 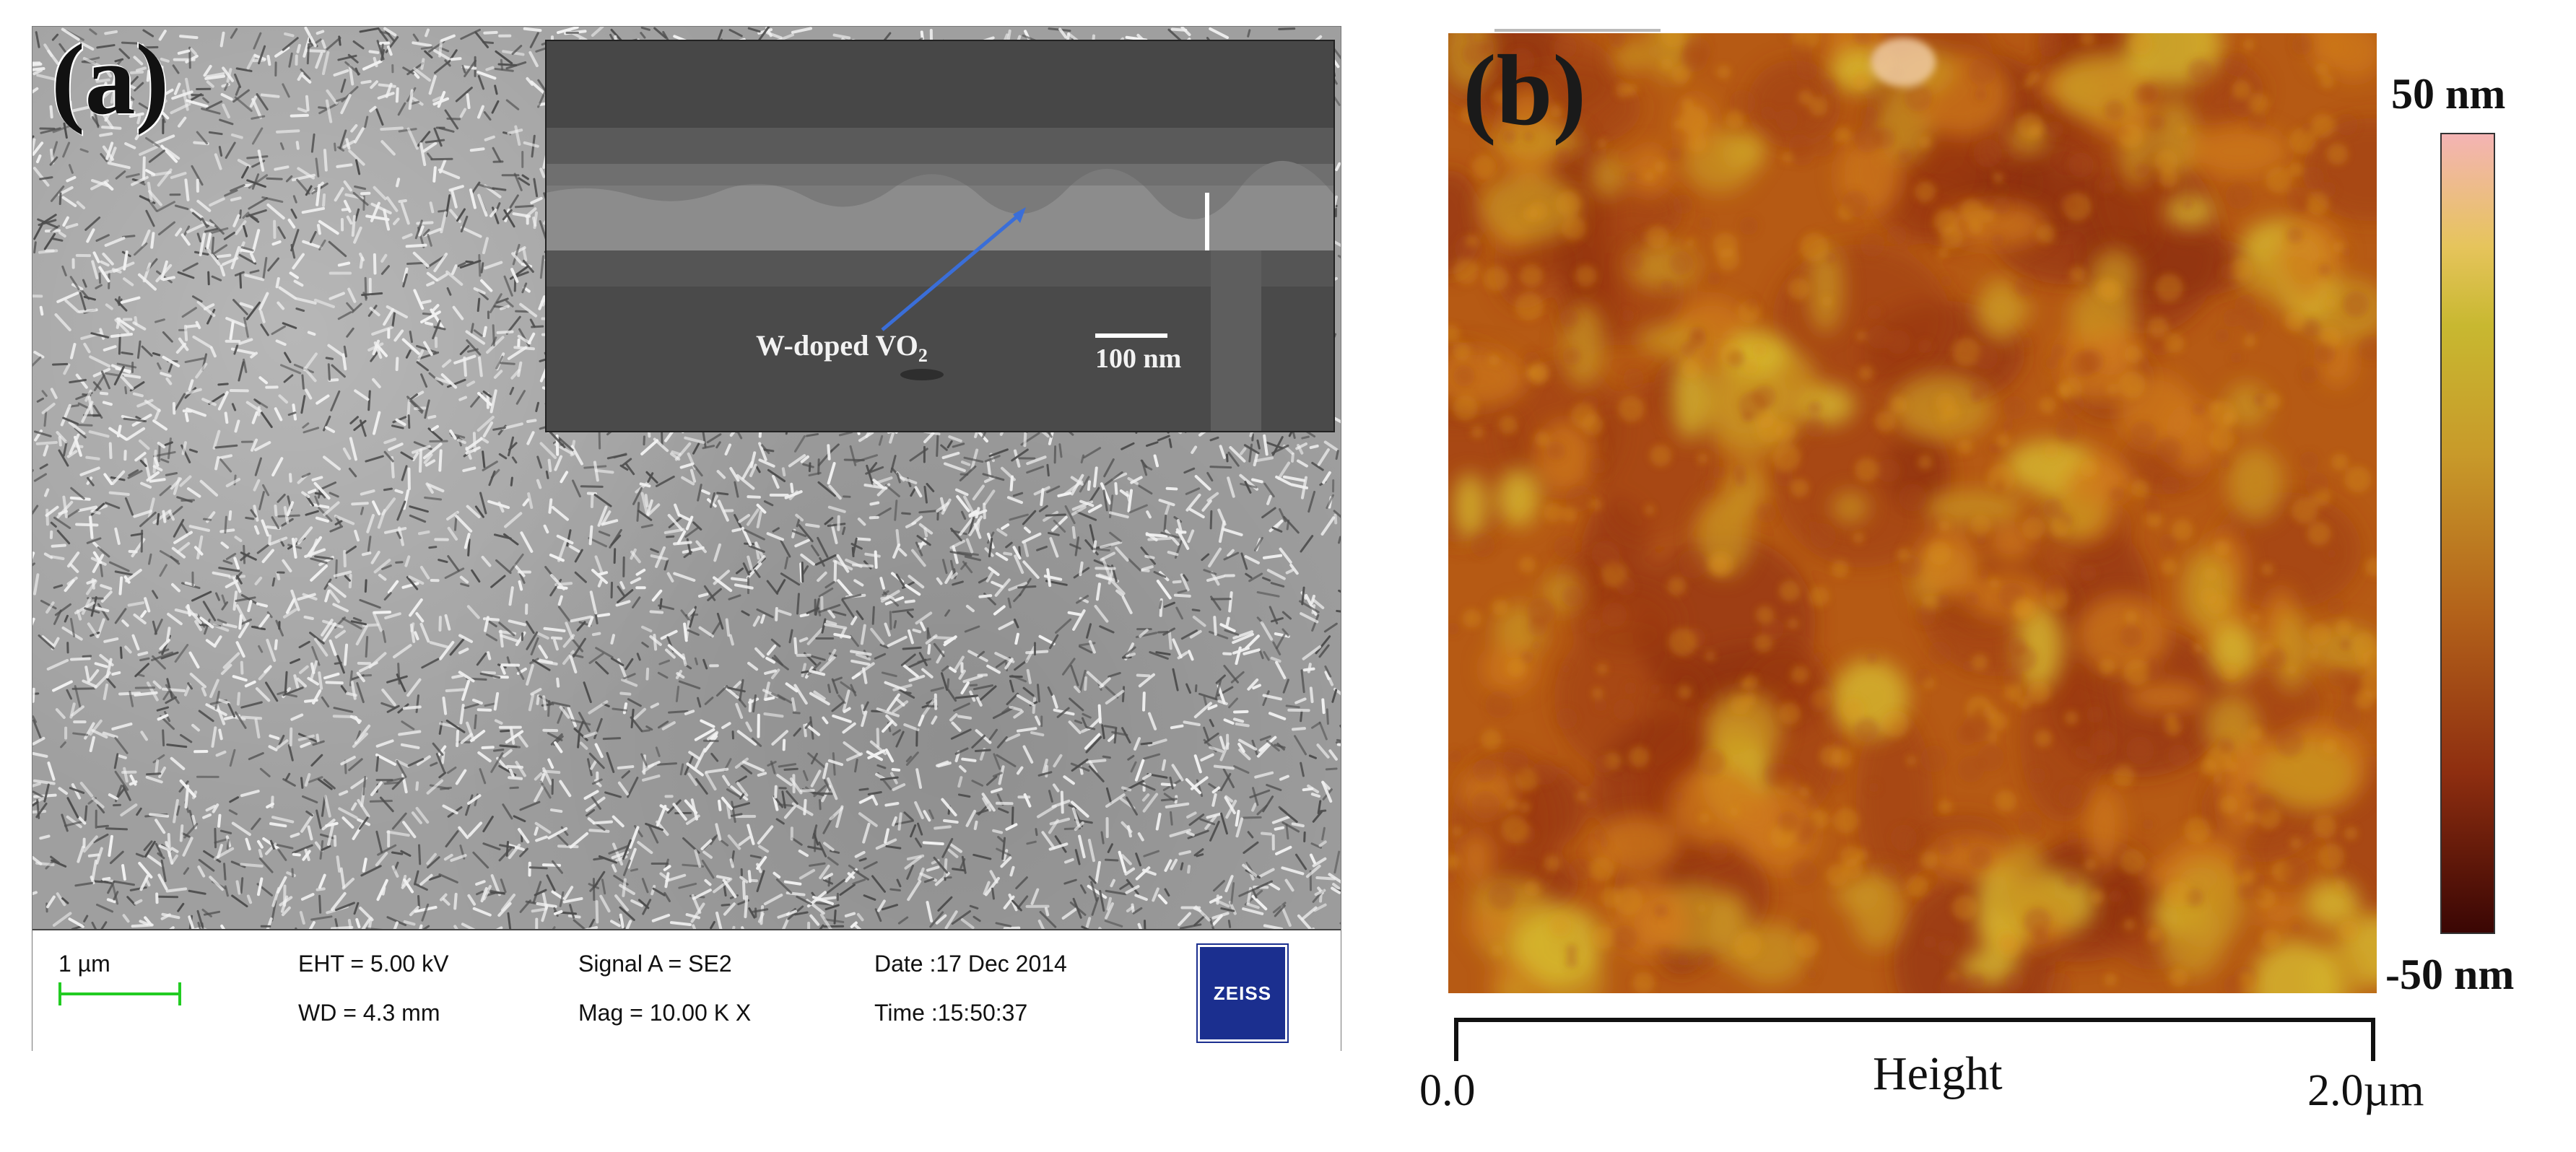 I want to click on length-scale-tick-start, so click(x=1456, y=1039).